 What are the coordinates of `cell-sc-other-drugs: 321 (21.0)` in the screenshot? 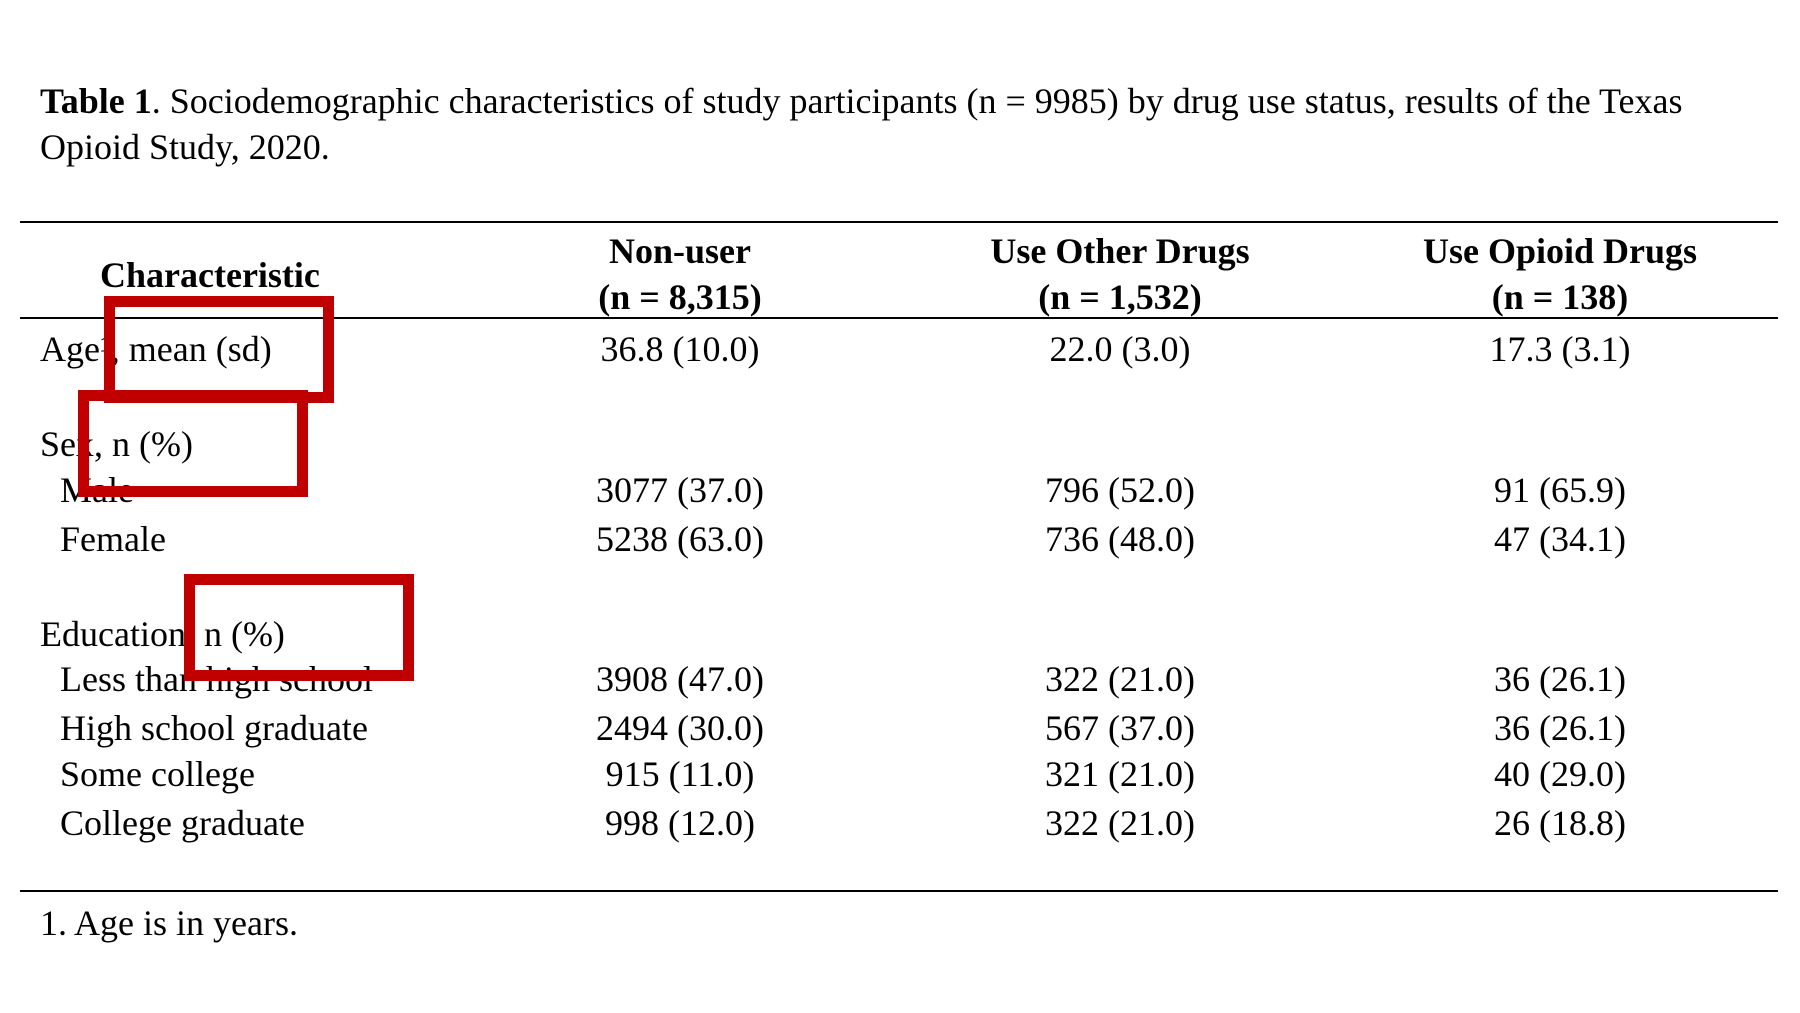 It's located at (1120, 774).